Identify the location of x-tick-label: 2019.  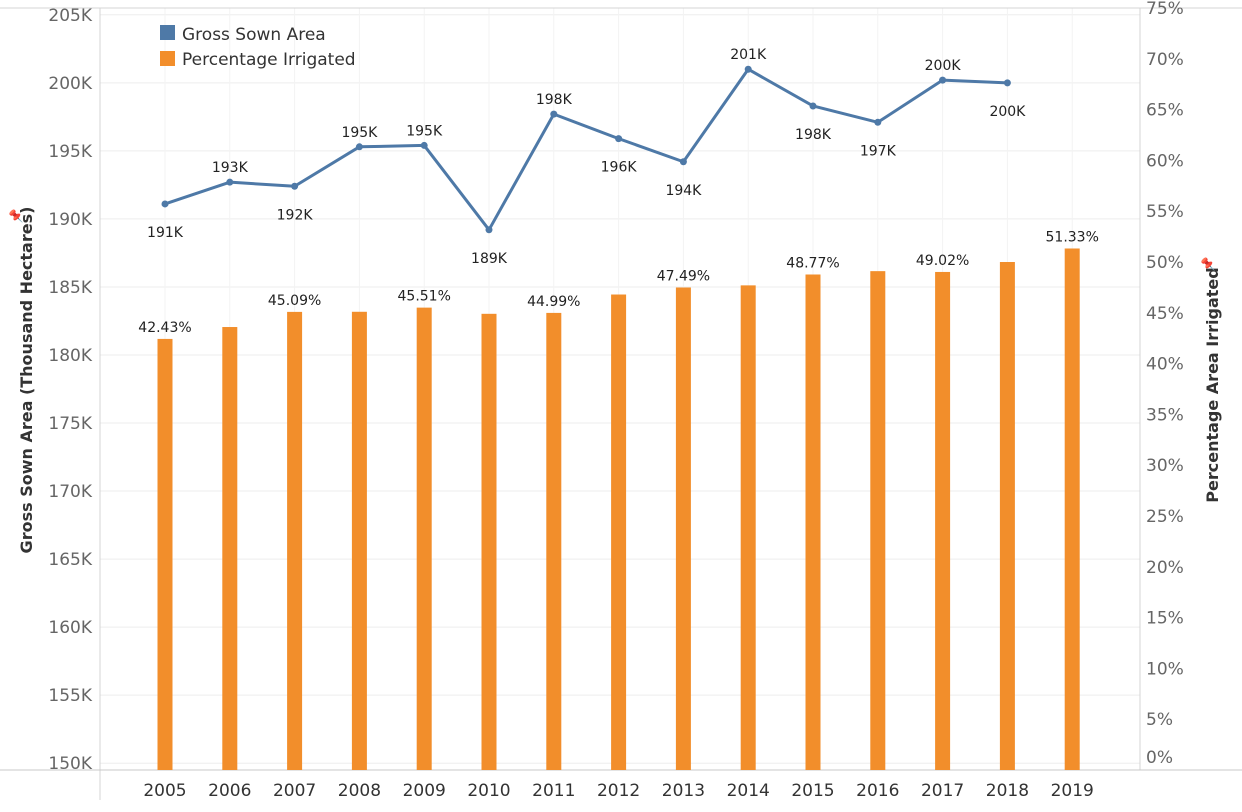
(1072, 791).